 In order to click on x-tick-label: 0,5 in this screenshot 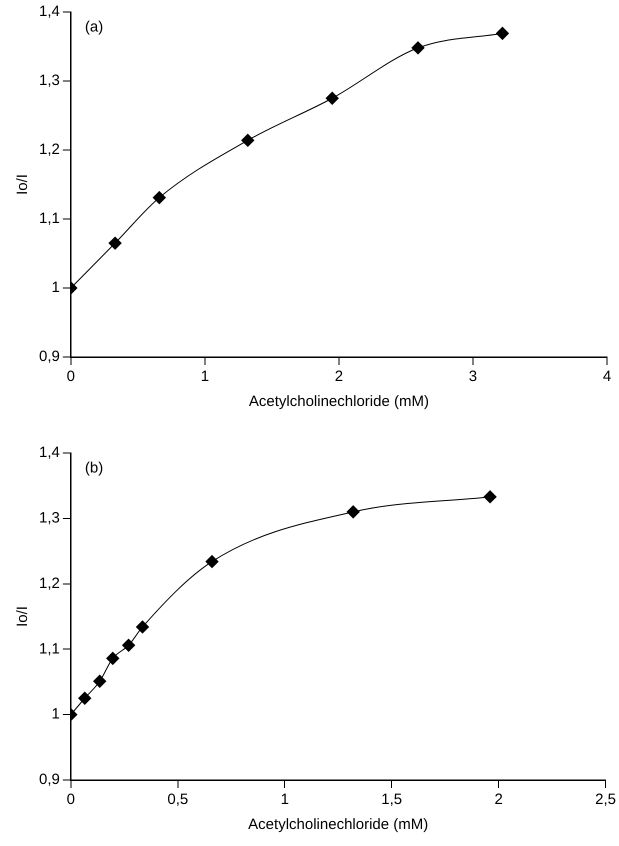, I will do `click(177, 799)`.